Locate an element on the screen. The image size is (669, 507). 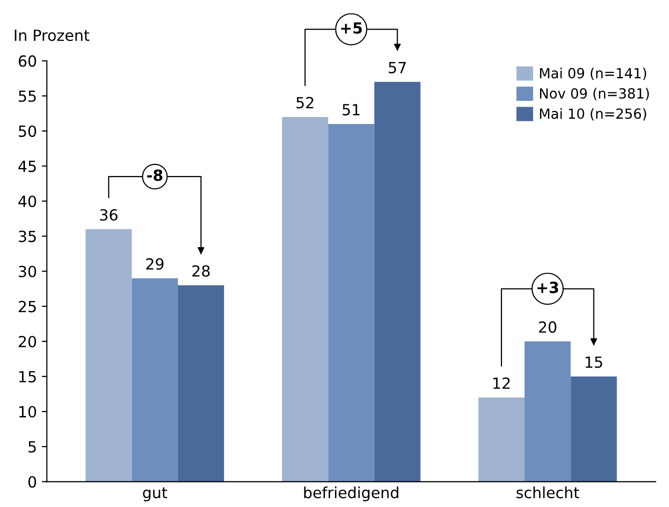
data-label: 51 is located at coordinates (351, 110).